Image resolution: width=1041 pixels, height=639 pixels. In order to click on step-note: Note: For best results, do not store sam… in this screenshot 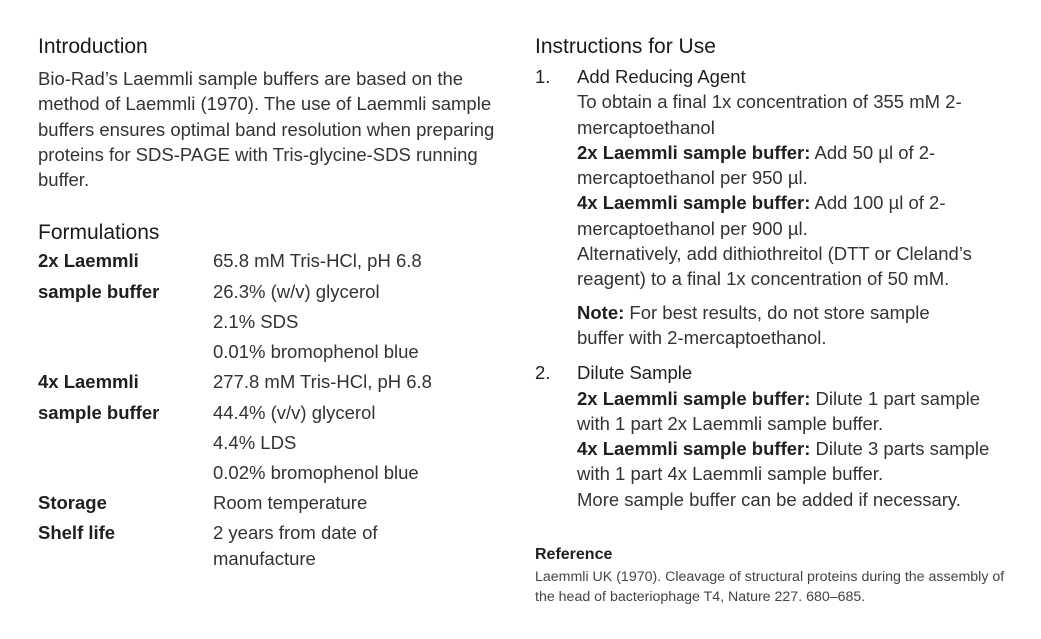, I will do `click(777, 325)`.